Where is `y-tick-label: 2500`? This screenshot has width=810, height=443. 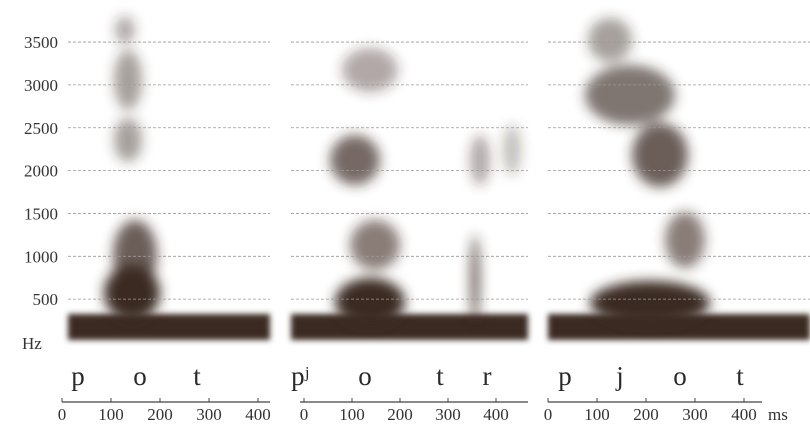 y-tick-label: 2500 is located at coordinates (41, 128).